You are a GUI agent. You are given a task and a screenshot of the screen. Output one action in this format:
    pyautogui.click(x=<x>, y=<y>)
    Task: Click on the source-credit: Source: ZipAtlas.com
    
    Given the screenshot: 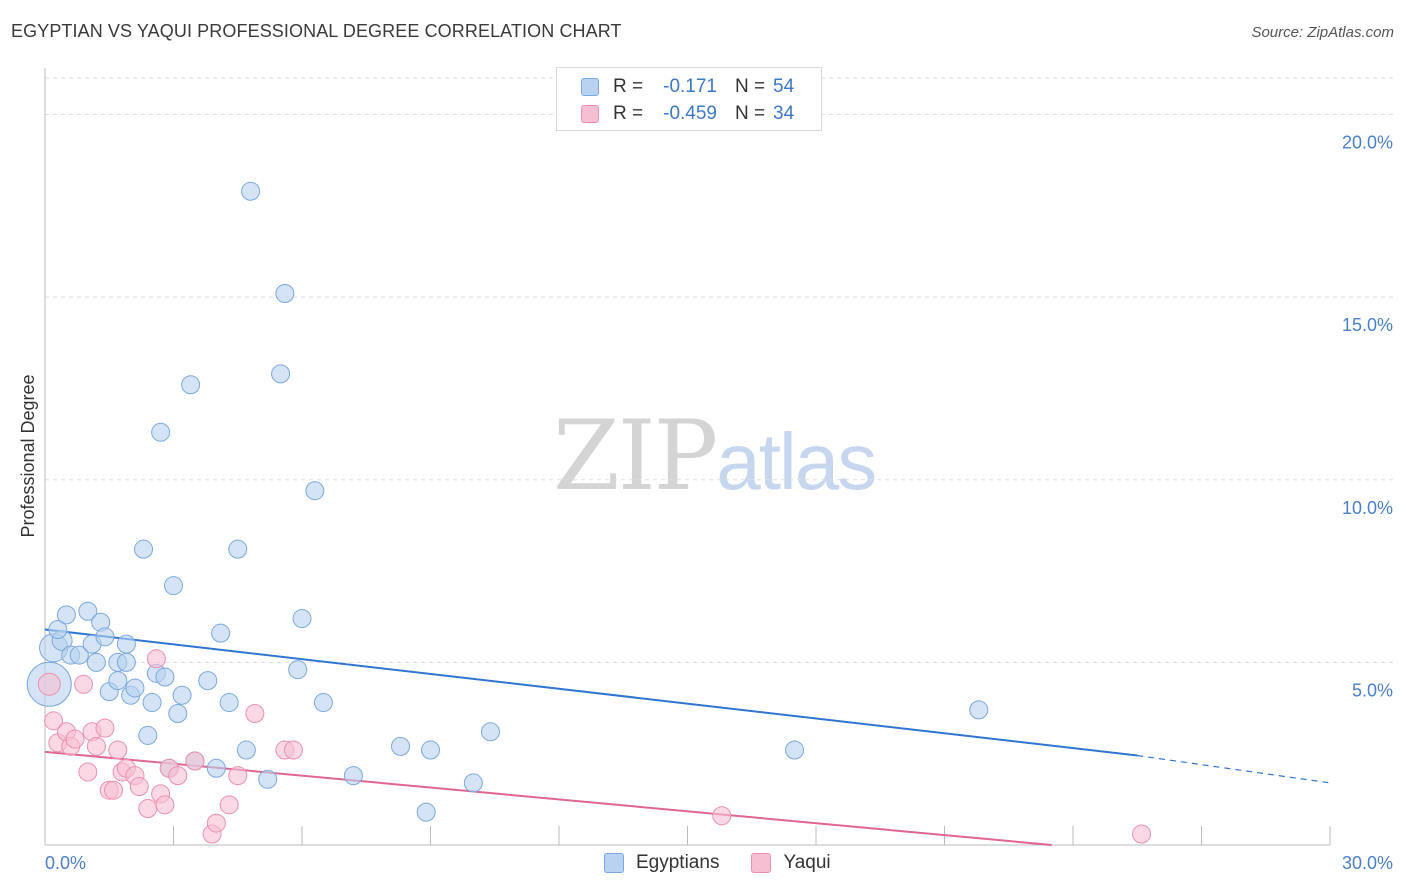 What is the action you would take?
    pyautogui.click(x=1322, y=32)
    